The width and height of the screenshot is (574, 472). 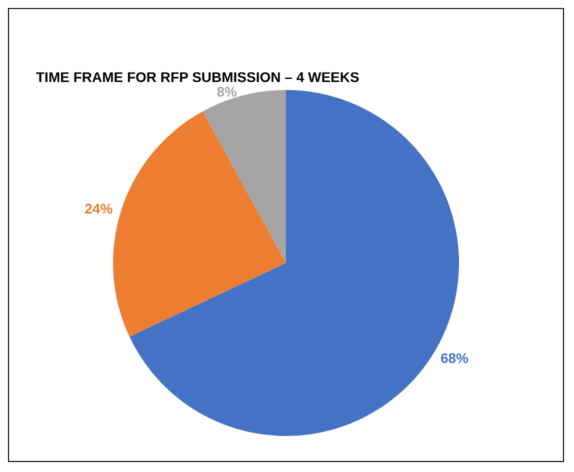 I want to click on data-label: 68%, so click(x=455, y=358).